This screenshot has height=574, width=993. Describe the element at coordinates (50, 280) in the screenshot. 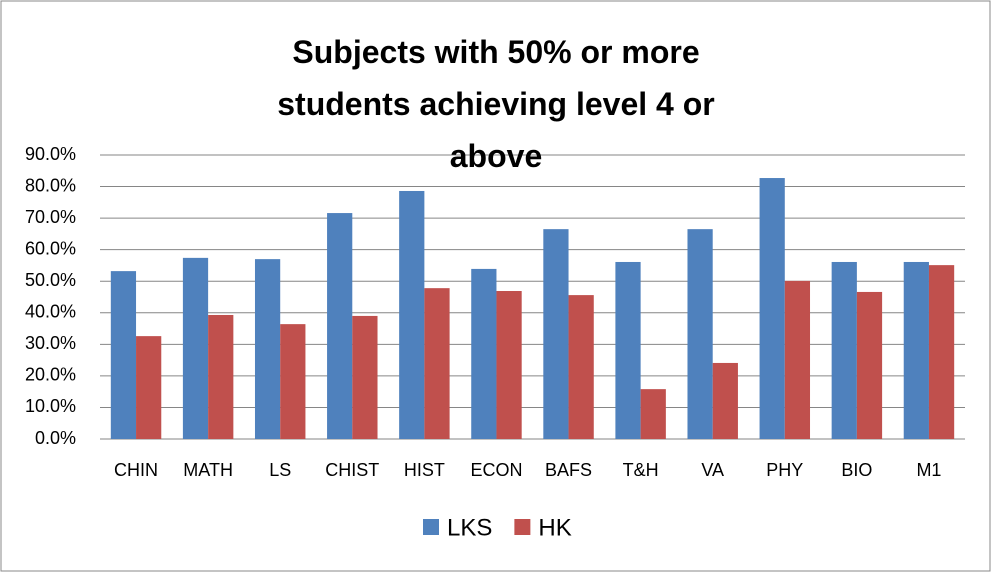

I see `y-tick-label: 50.0%` at that location.